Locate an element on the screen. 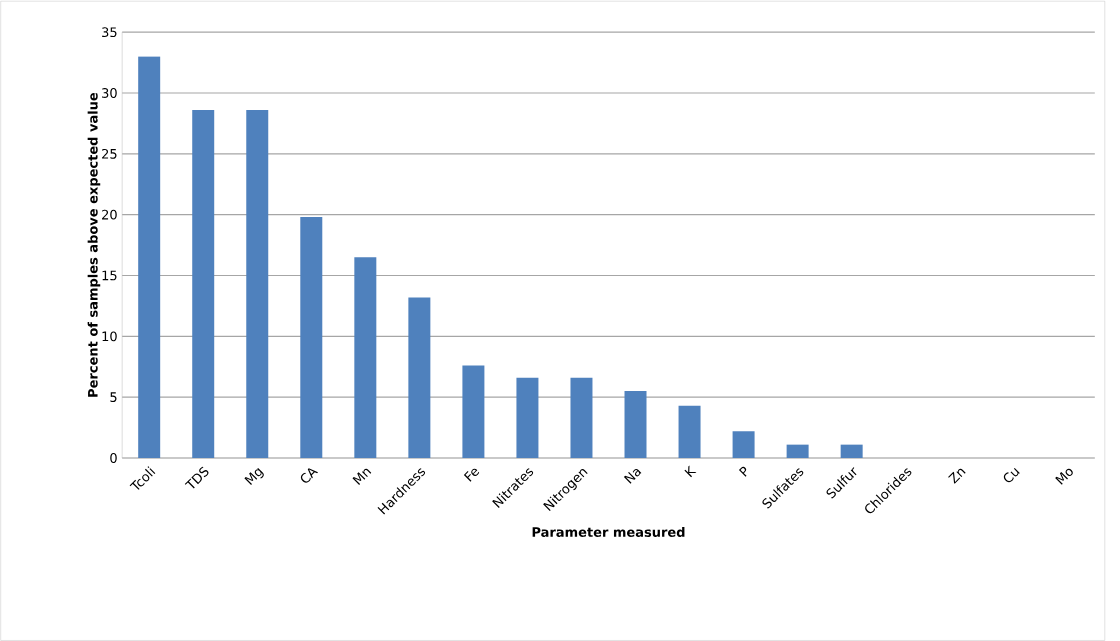  x-tick-label: K is located at coordinates (690, 471).